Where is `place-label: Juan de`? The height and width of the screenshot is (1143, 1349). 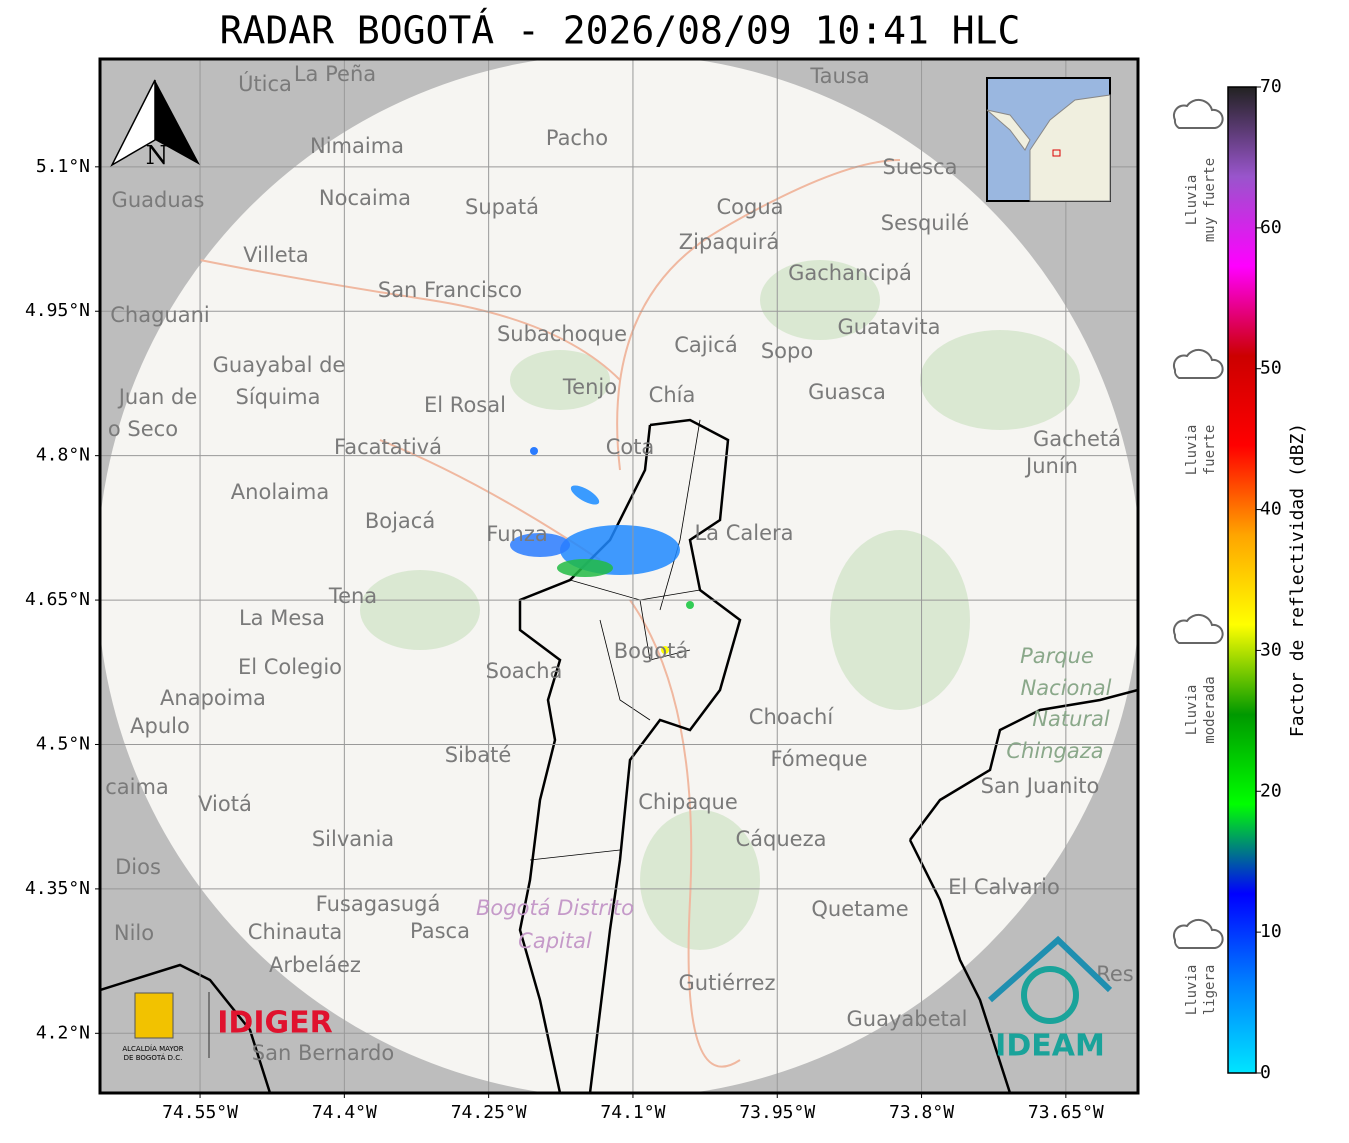
place-label: Juan de is located at coordinates (157, 397).